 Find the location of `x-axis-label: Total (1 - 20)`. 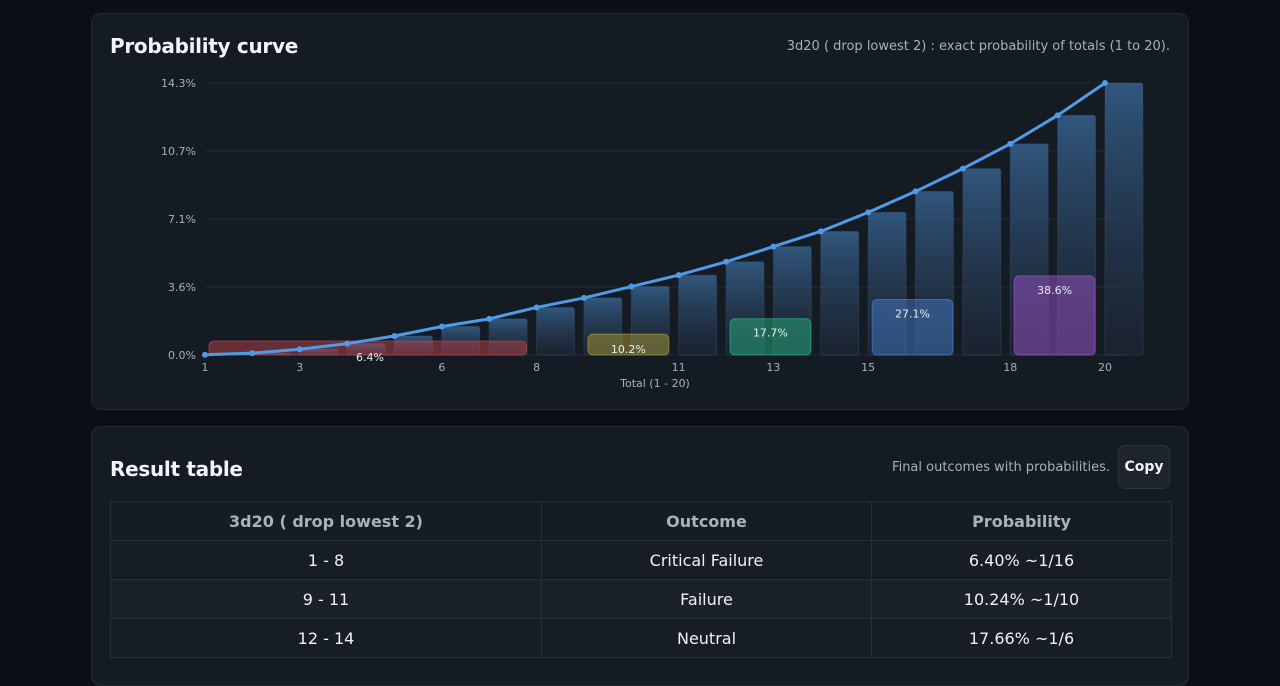

x-axis-label: Total (1 - 20) is located at coordinates (654, 383).